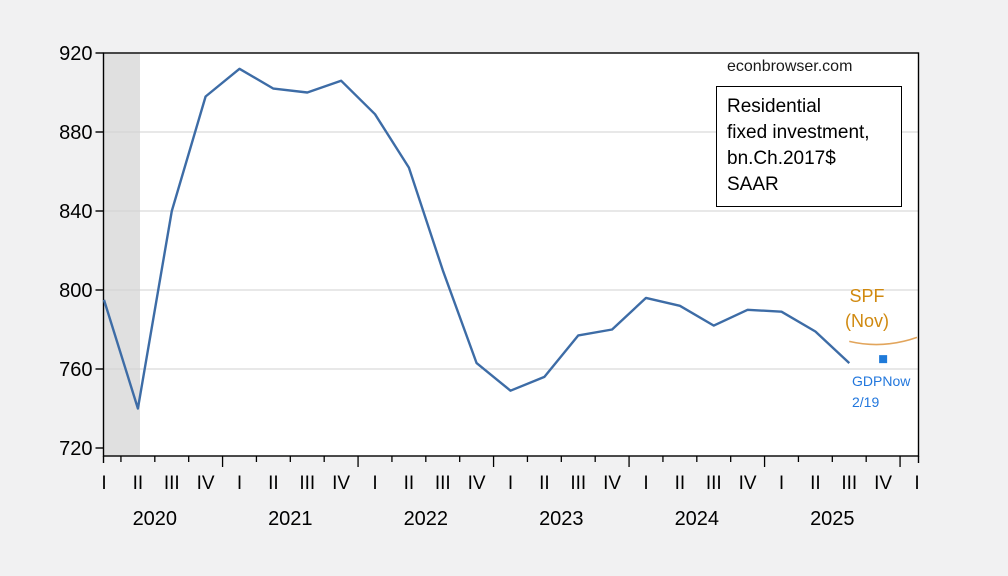  What do you see at coordinates (155, 519) in the screenshot?
I see `x-axis-year-label: 2020` at bounding box center [155, 519].